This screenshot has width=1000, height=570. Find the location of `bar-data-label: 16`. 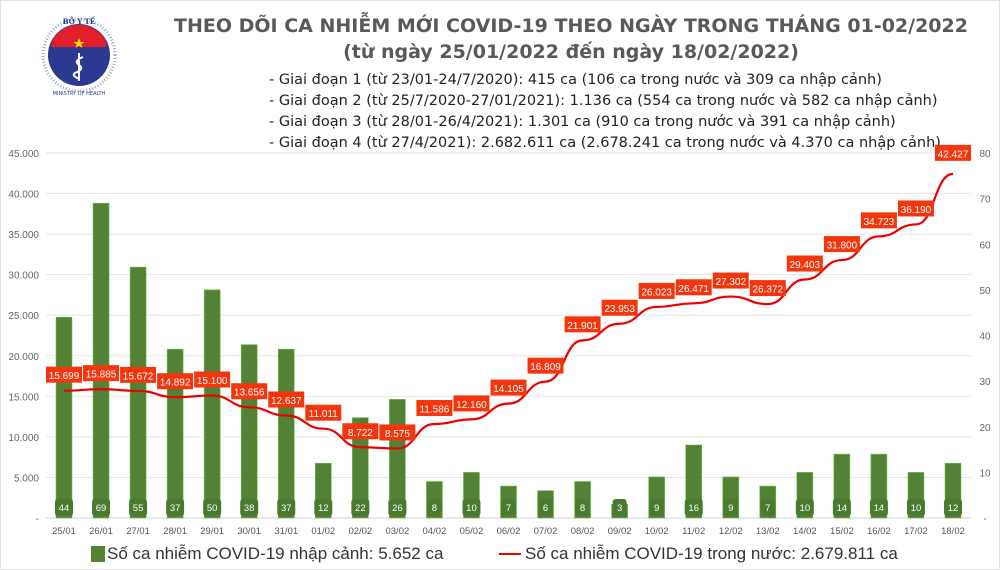

bar-data-label: 16 is located at coordinates (693, 508).